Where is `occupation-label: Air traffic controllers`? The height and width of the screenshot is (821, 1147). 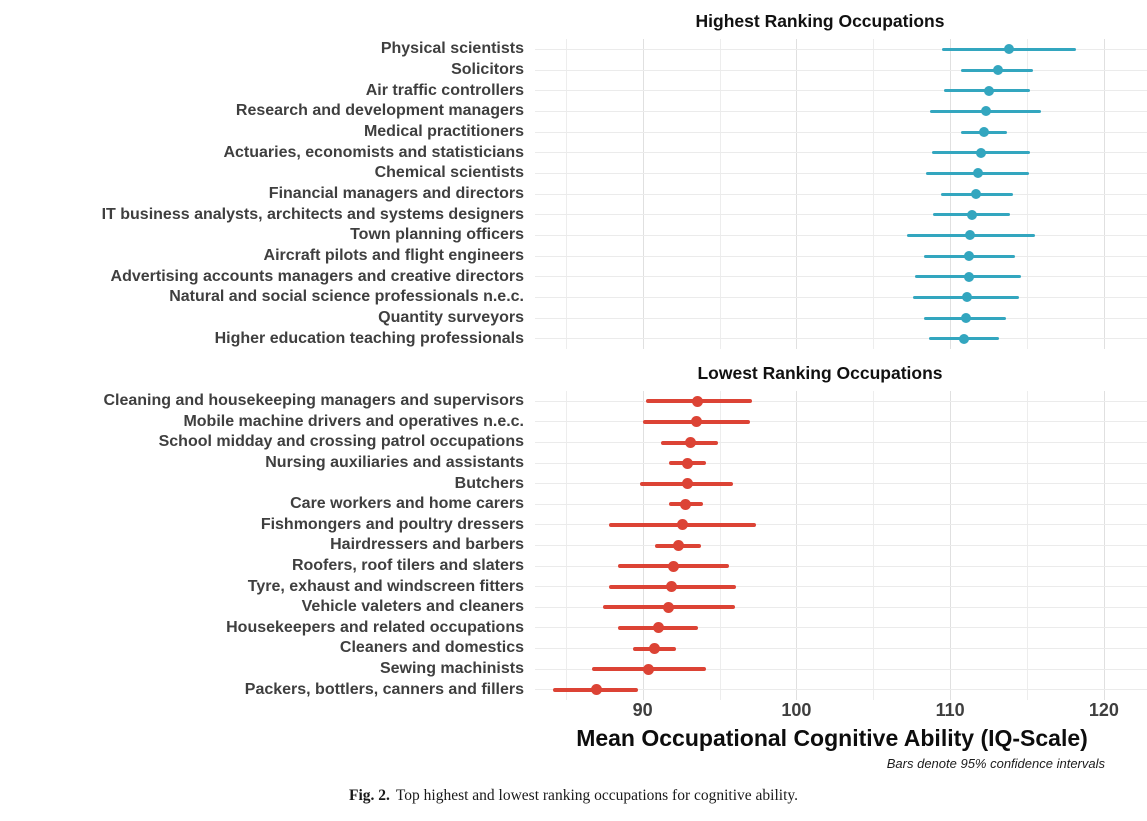
occupation-label: Air traffic controllers is located at coordinates (444, 90).